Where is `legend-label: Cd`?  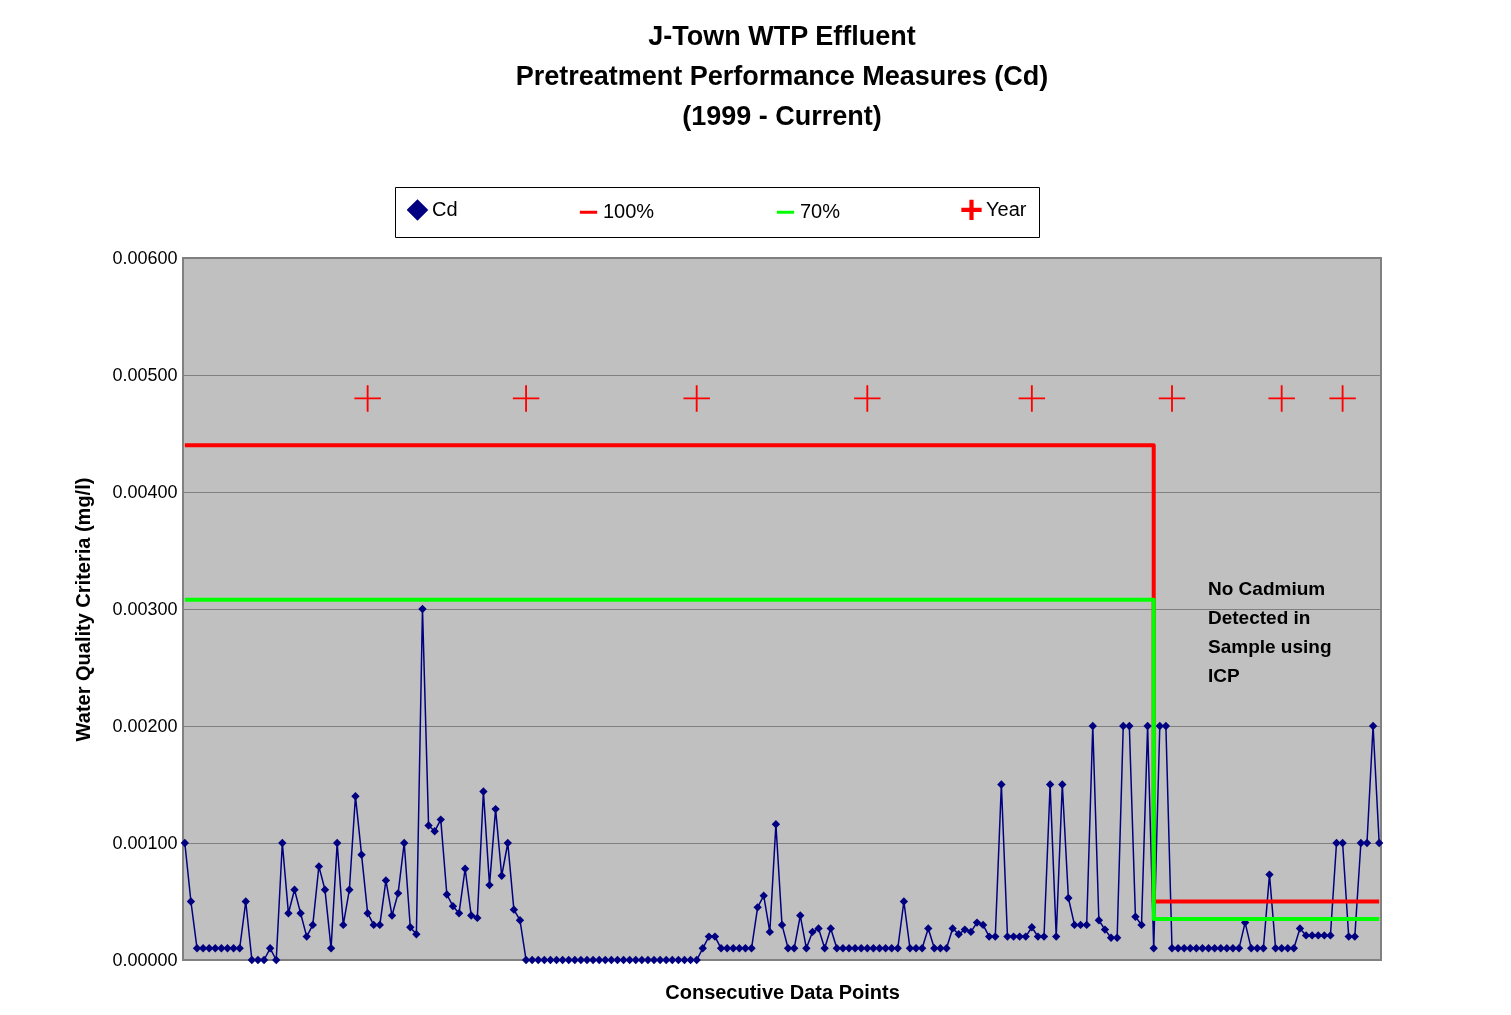
legend-label: Cd is located at coordinates (445, 208).